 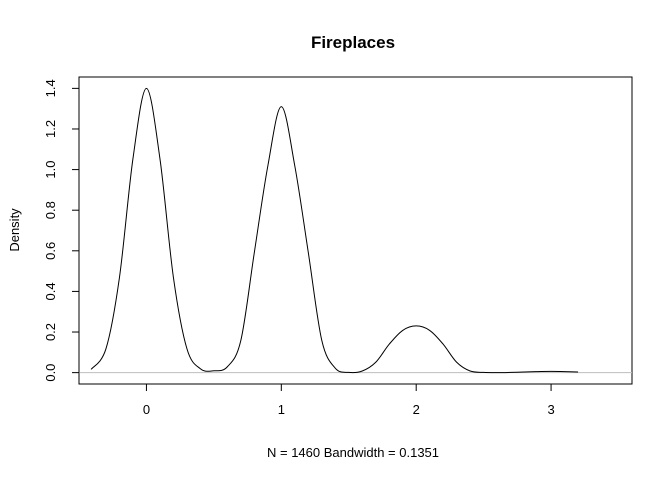 What do you see at coordinates (353, 42) in the screenshot?
I see `chart-title: Fireplaces` at bounding box center [353, 42].